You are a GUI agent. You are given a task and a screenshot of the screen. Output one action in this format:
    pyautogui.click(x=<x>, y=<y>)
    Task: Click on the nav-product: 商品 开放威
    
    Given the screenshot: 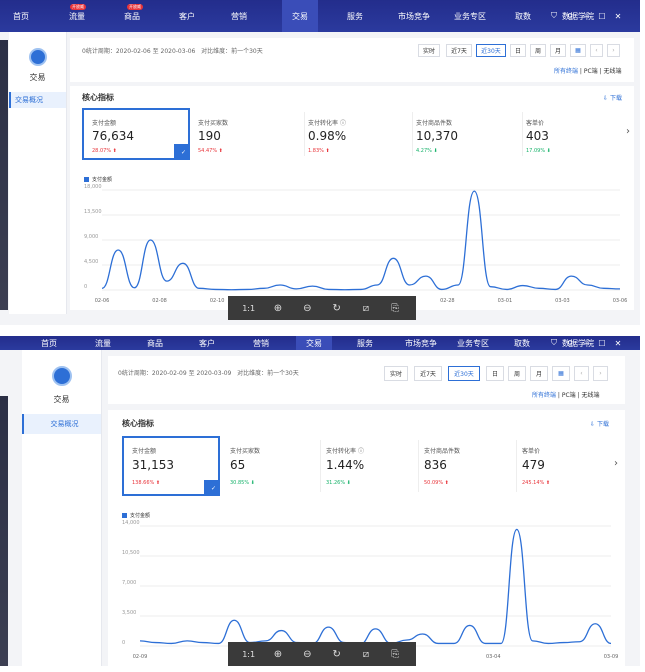 What is the action you would take?
    pyautogui.click(x=133, y=12)
    